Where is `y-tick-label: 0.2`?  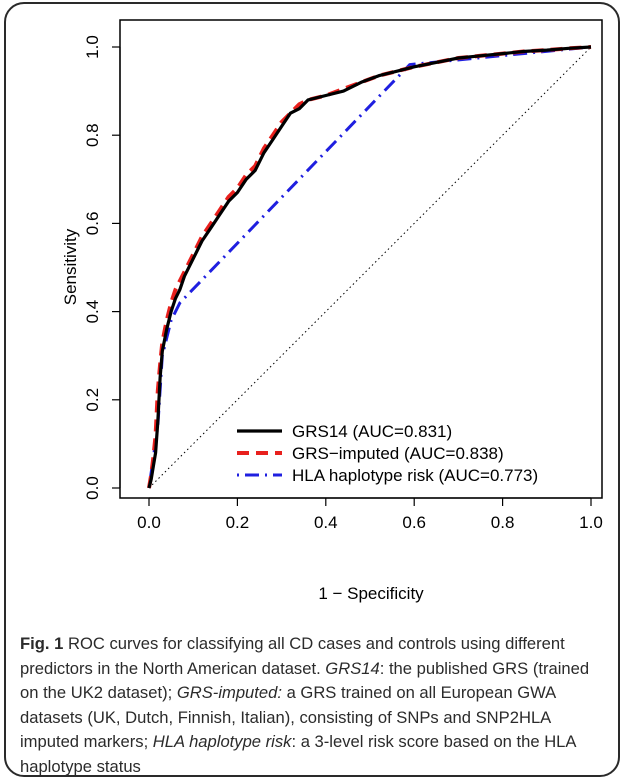
y-tick-label: 0.2 is located at coordinates (92, 400).